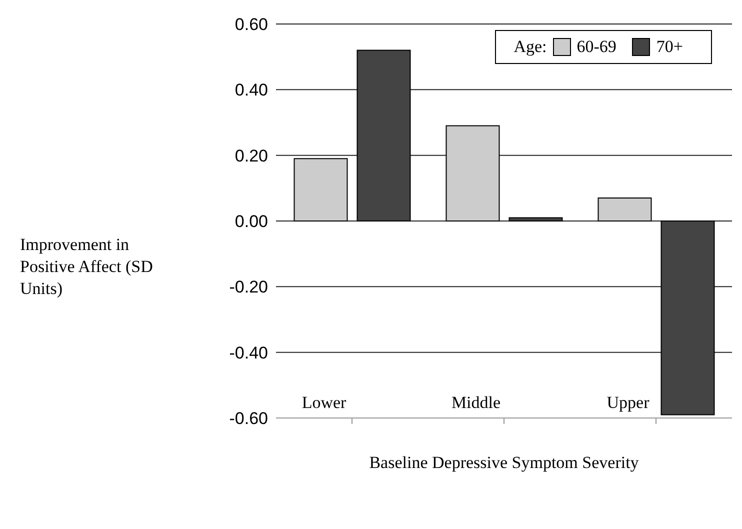 This screenshot has height=529, width=742. I want to click on y-tick-label: 0.20, so click(251, 156).